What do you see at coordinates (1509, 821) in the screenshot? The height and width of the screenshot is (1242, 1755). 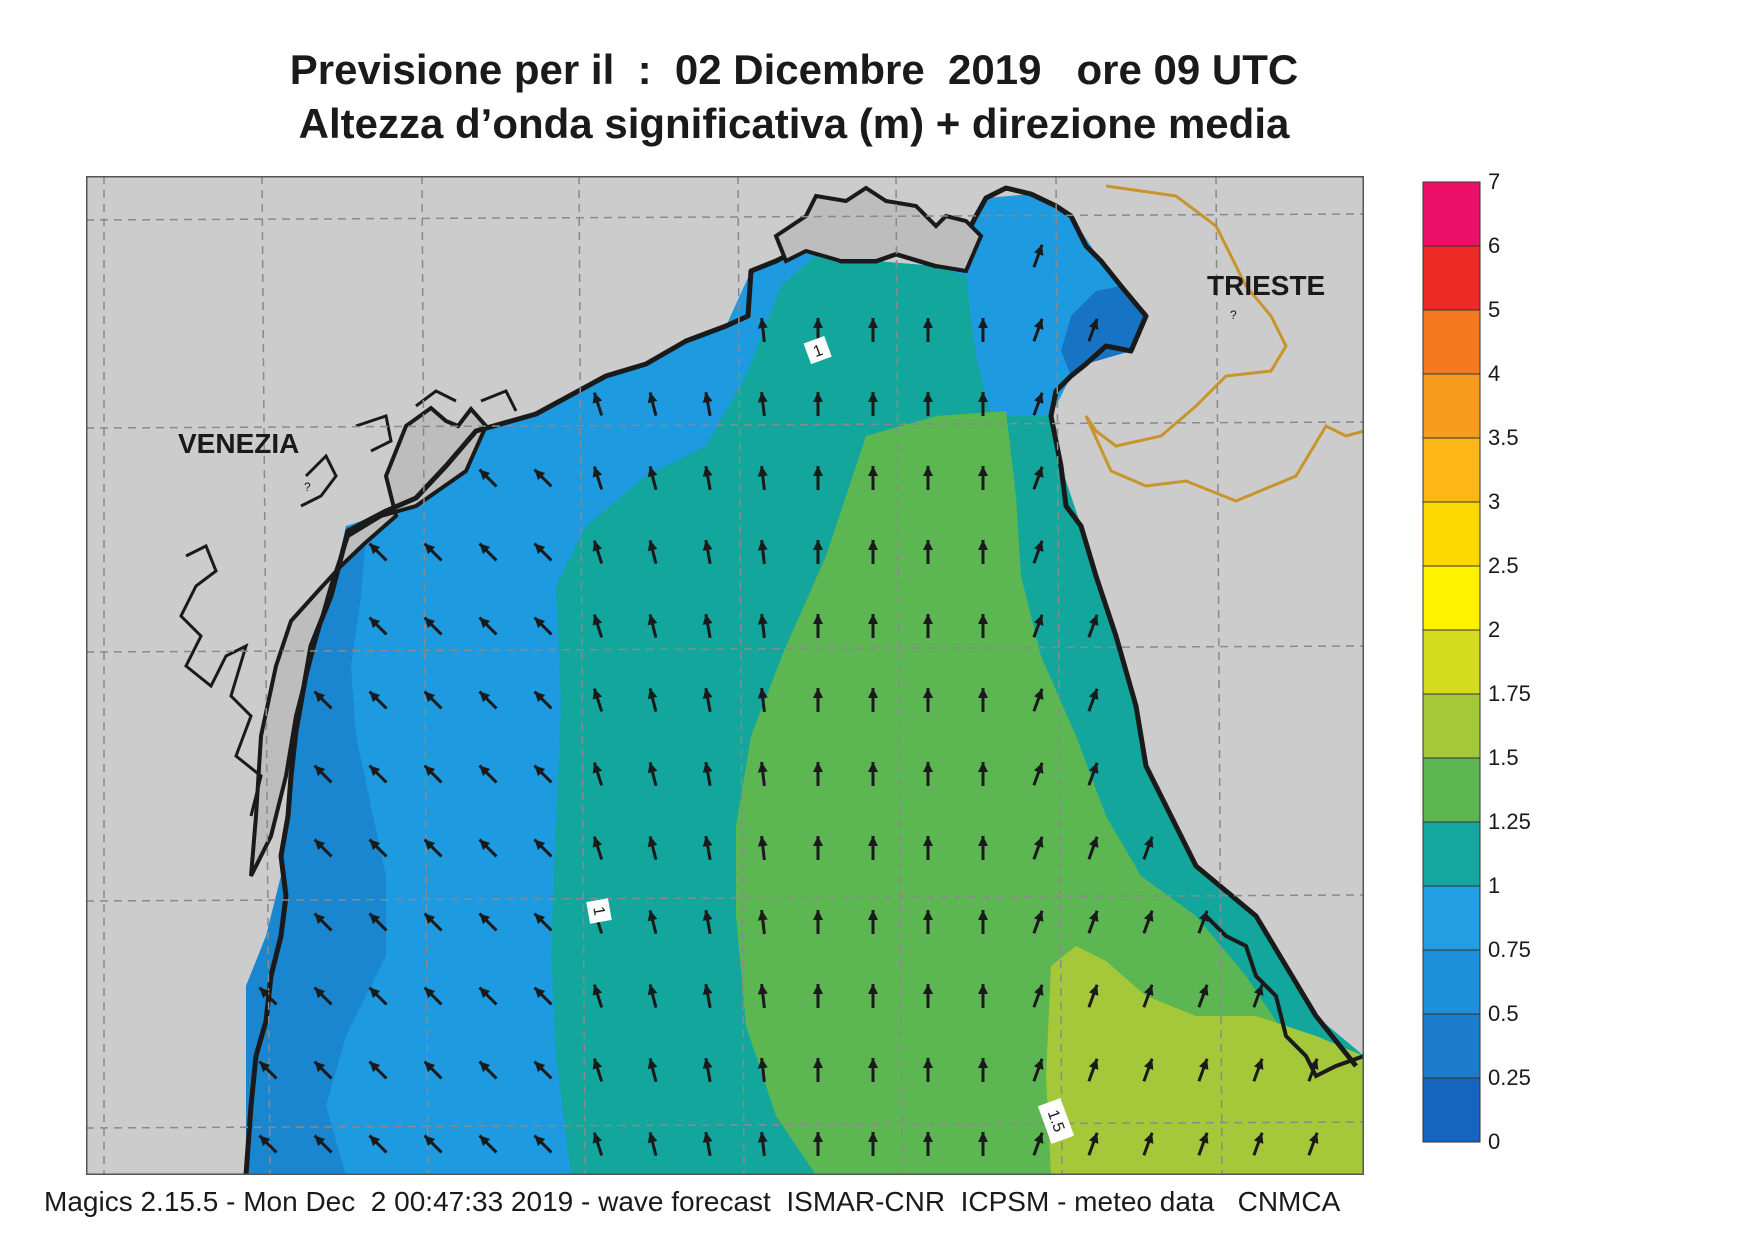 I see `legend-tick-label: 1.25` at bounding box center [1509, 821].